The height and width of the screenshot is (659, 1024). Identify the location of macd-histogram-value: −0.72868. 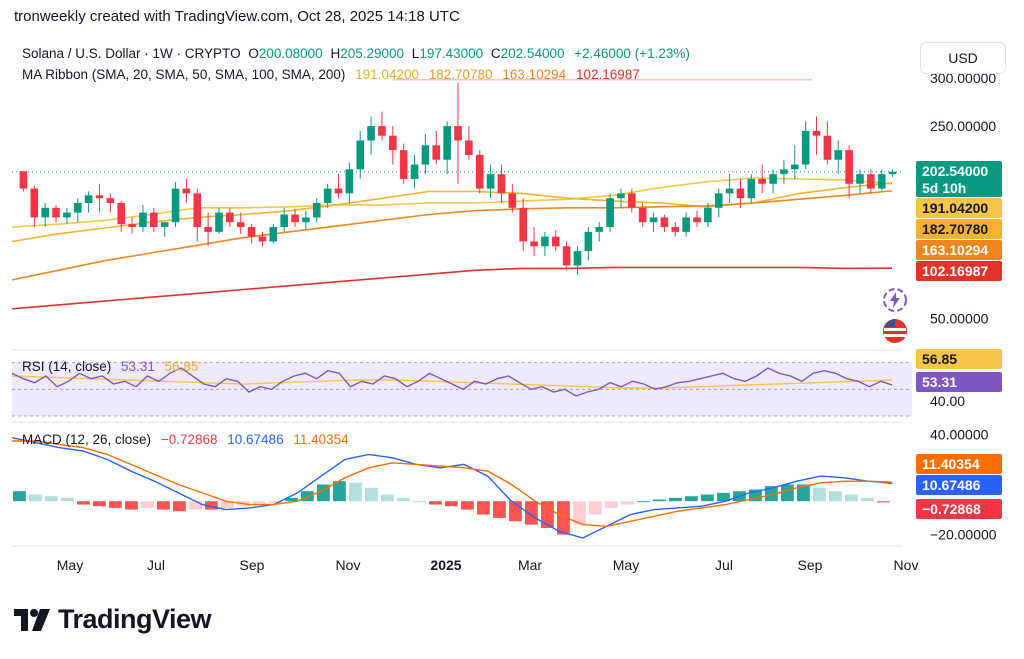
(189, 439).